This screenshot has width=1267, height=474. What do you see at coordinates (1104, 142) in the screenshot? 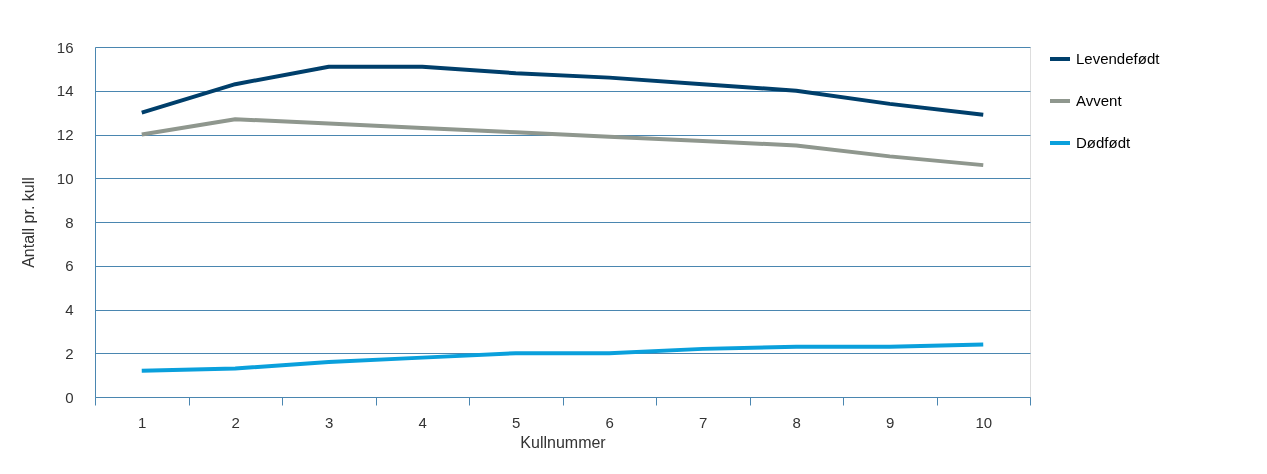
I see `legend-label: Dødfødt` at bounding box center [1104, 142].